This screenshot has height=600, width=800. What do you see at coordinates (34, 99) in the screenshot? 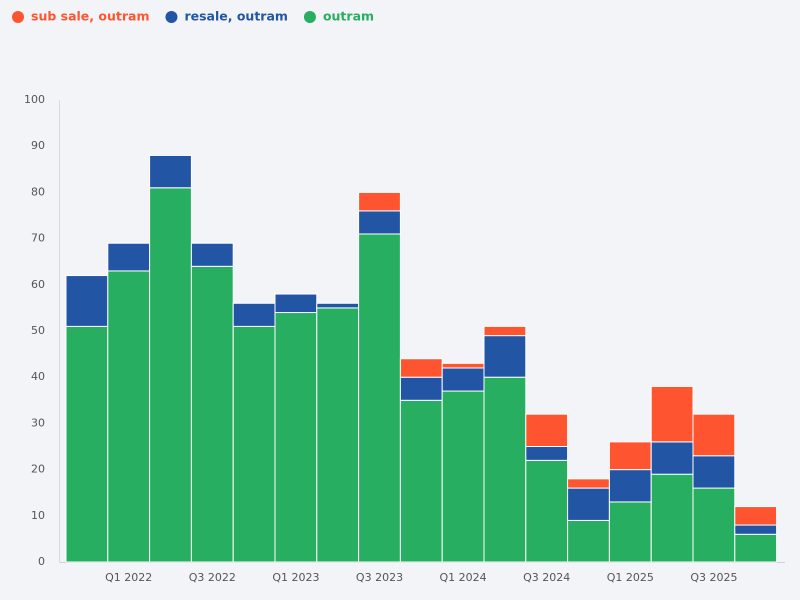
I see `y-tick-label: 100` at bounding box center [34, 99].